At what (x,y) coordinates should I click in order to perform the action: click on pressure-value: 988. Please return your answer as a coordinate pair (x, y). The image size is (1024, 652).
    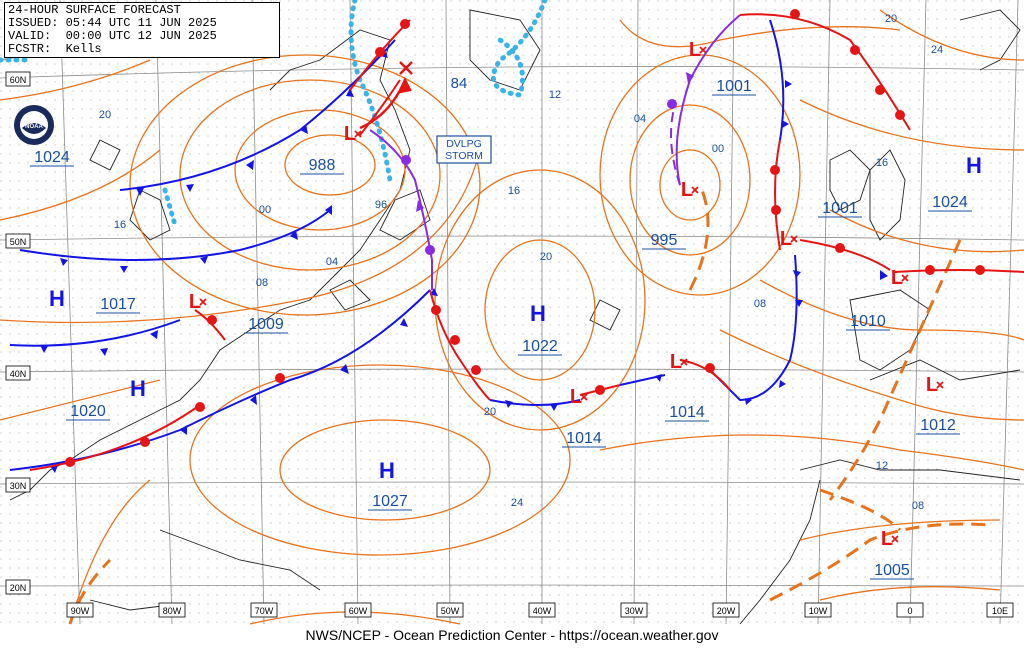
    Looking at the image, I should click on (322, 165).